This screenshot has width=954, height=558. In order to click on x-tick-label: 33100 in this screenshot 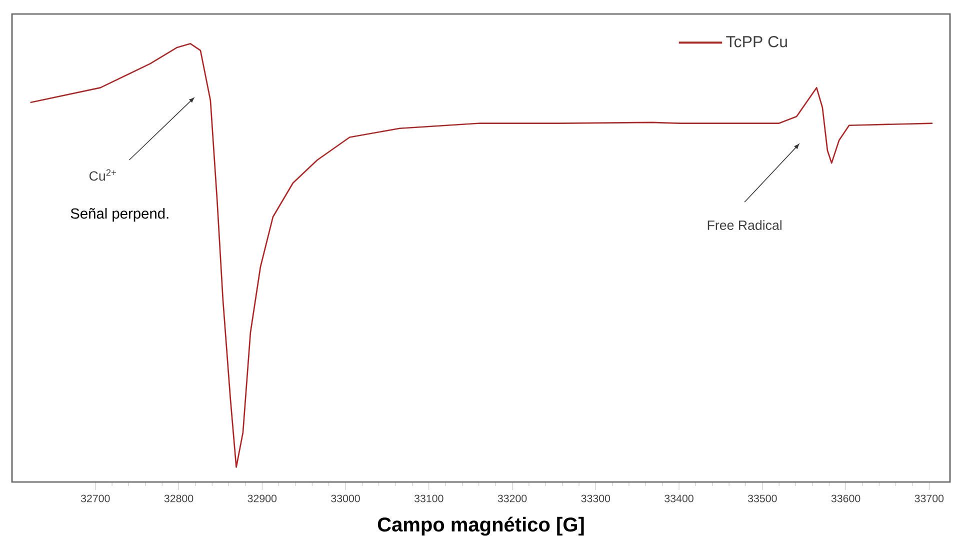, I will do `click(429, 498)`.